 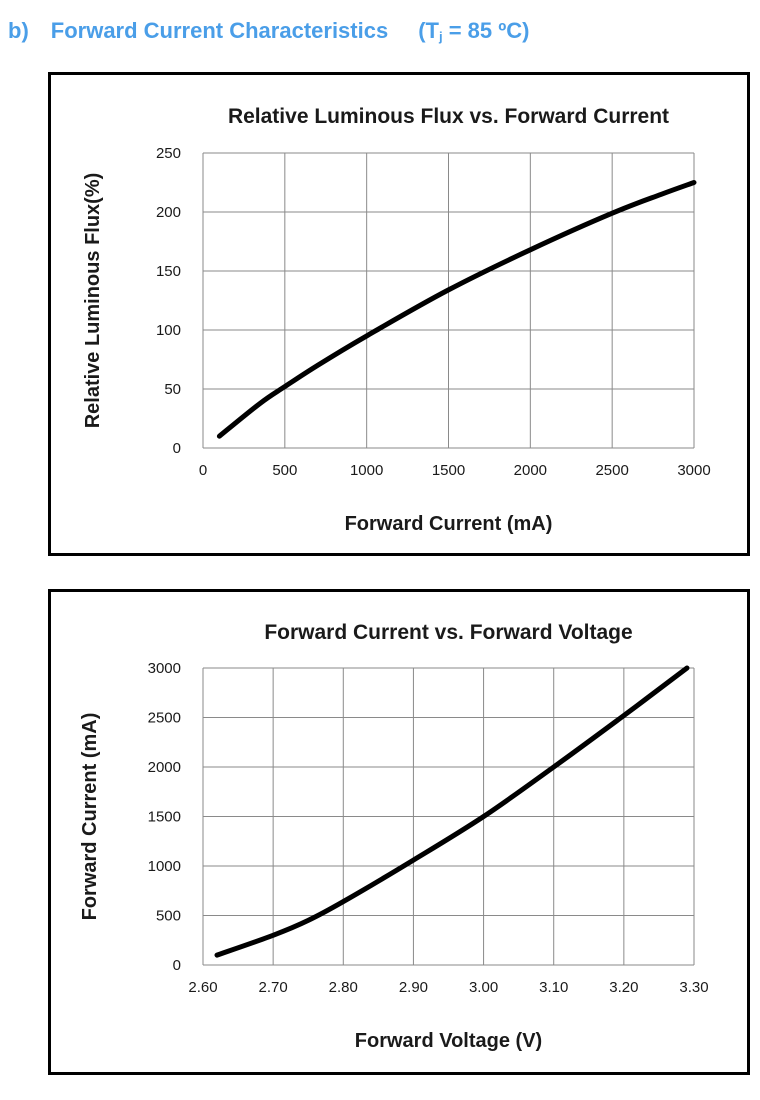 What do you see at coordinates (486, 30) in the screenshot?
I see `condition-close: = 85 ºC)` at bounding box center [486, 30].